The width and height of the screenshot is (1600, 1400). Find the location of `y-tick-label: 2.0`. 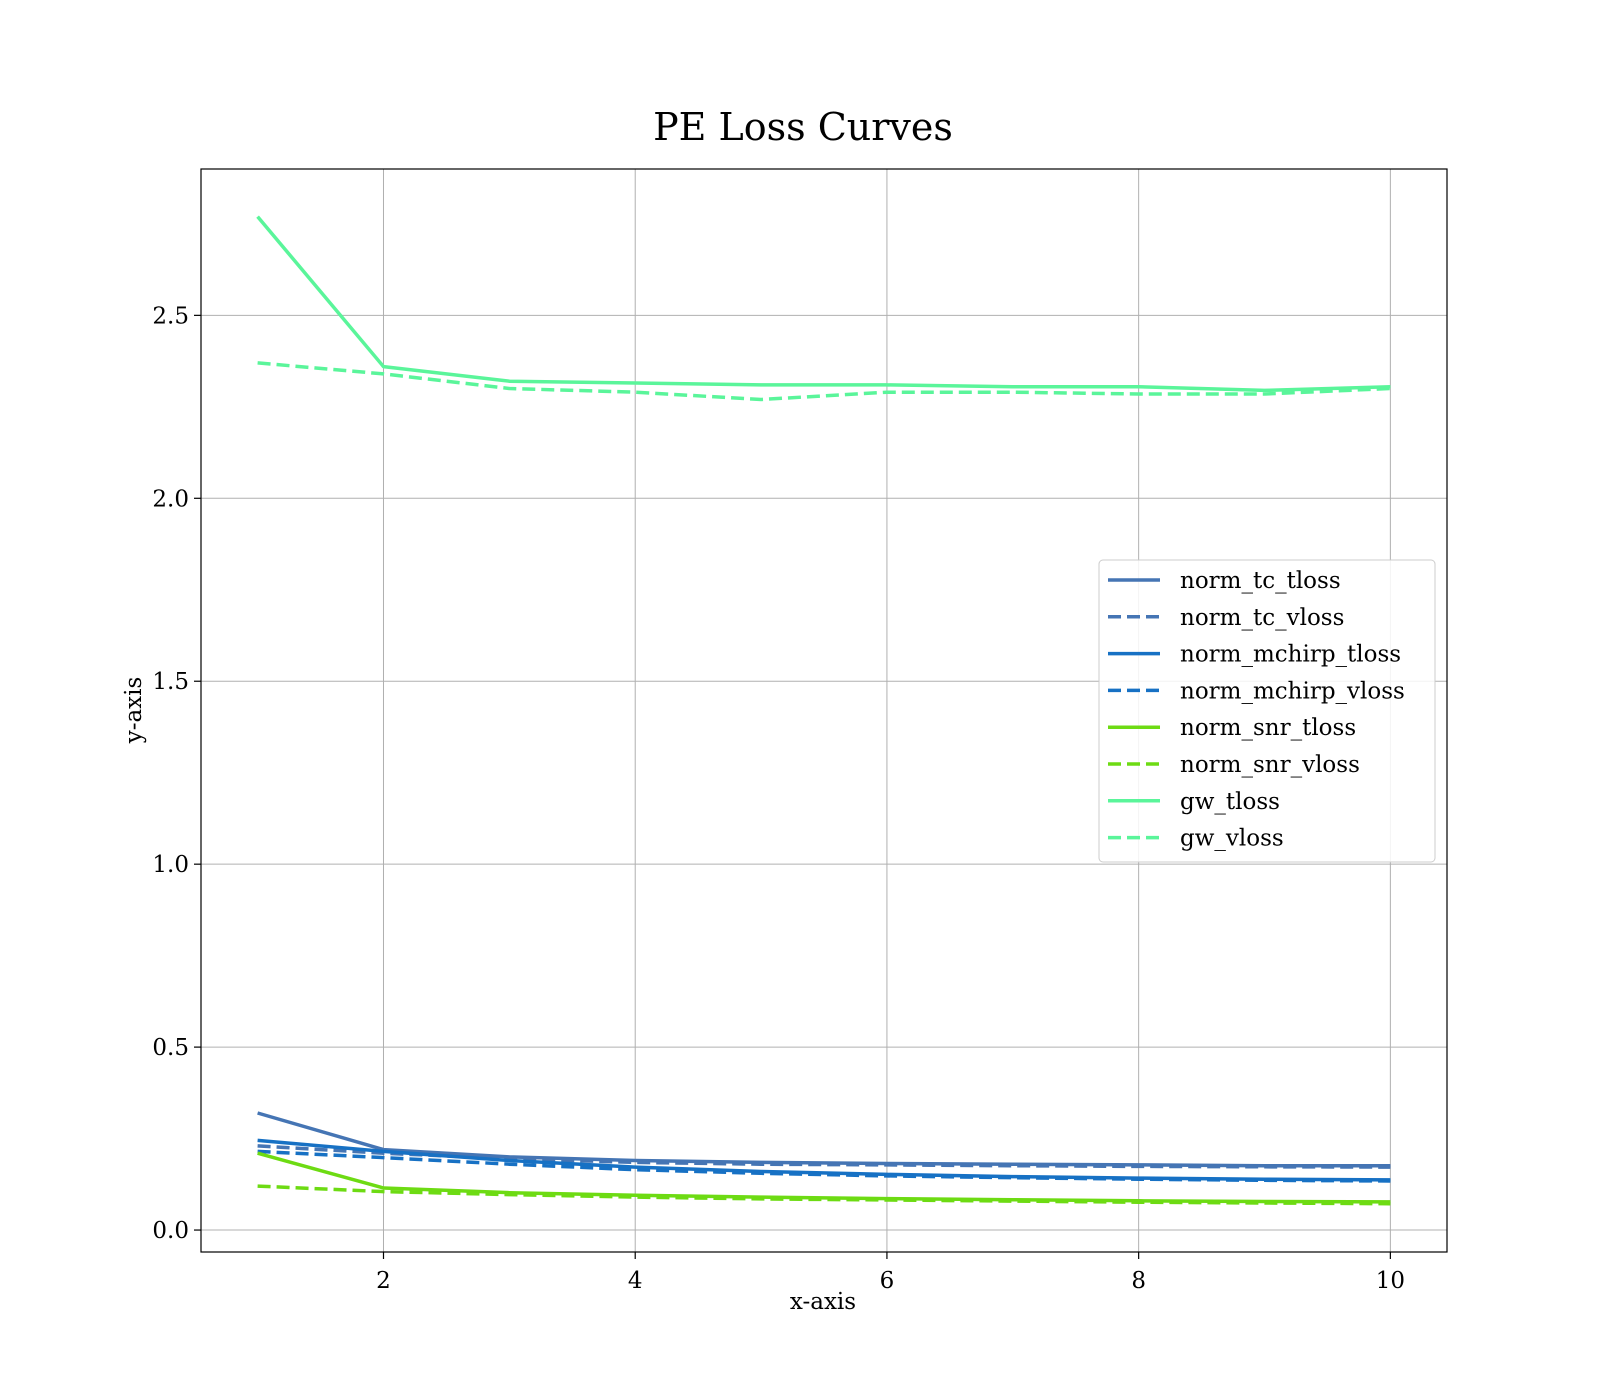

y-tick-label: 2.0 is located at coordinates (170, 499).